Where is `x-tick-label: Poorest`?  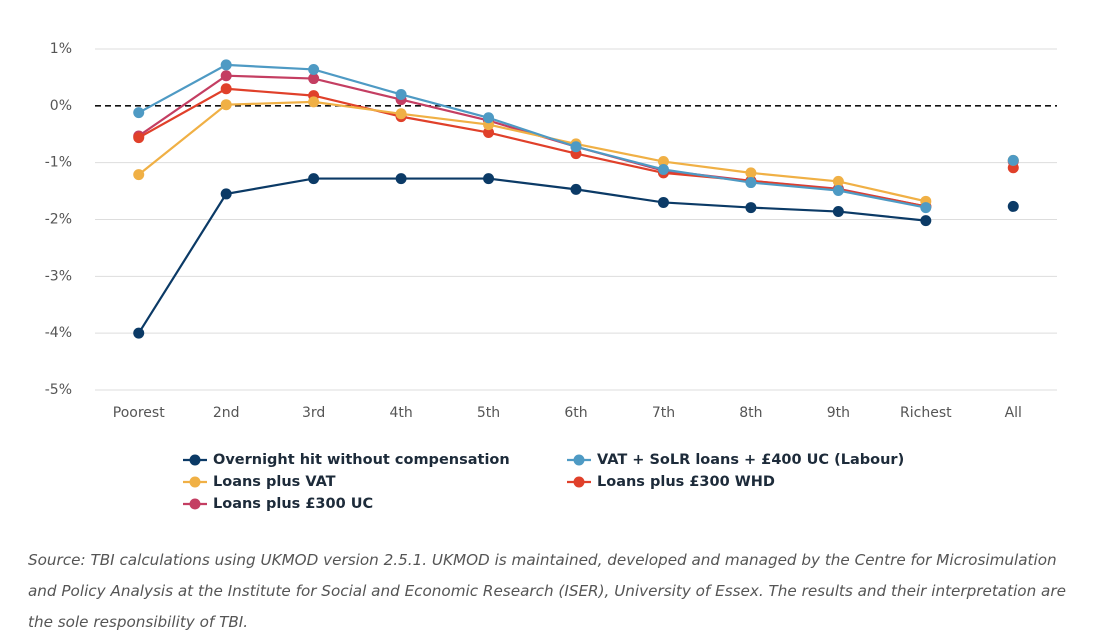
x-tick-label: Poorest is located at coordinates (139, 413).